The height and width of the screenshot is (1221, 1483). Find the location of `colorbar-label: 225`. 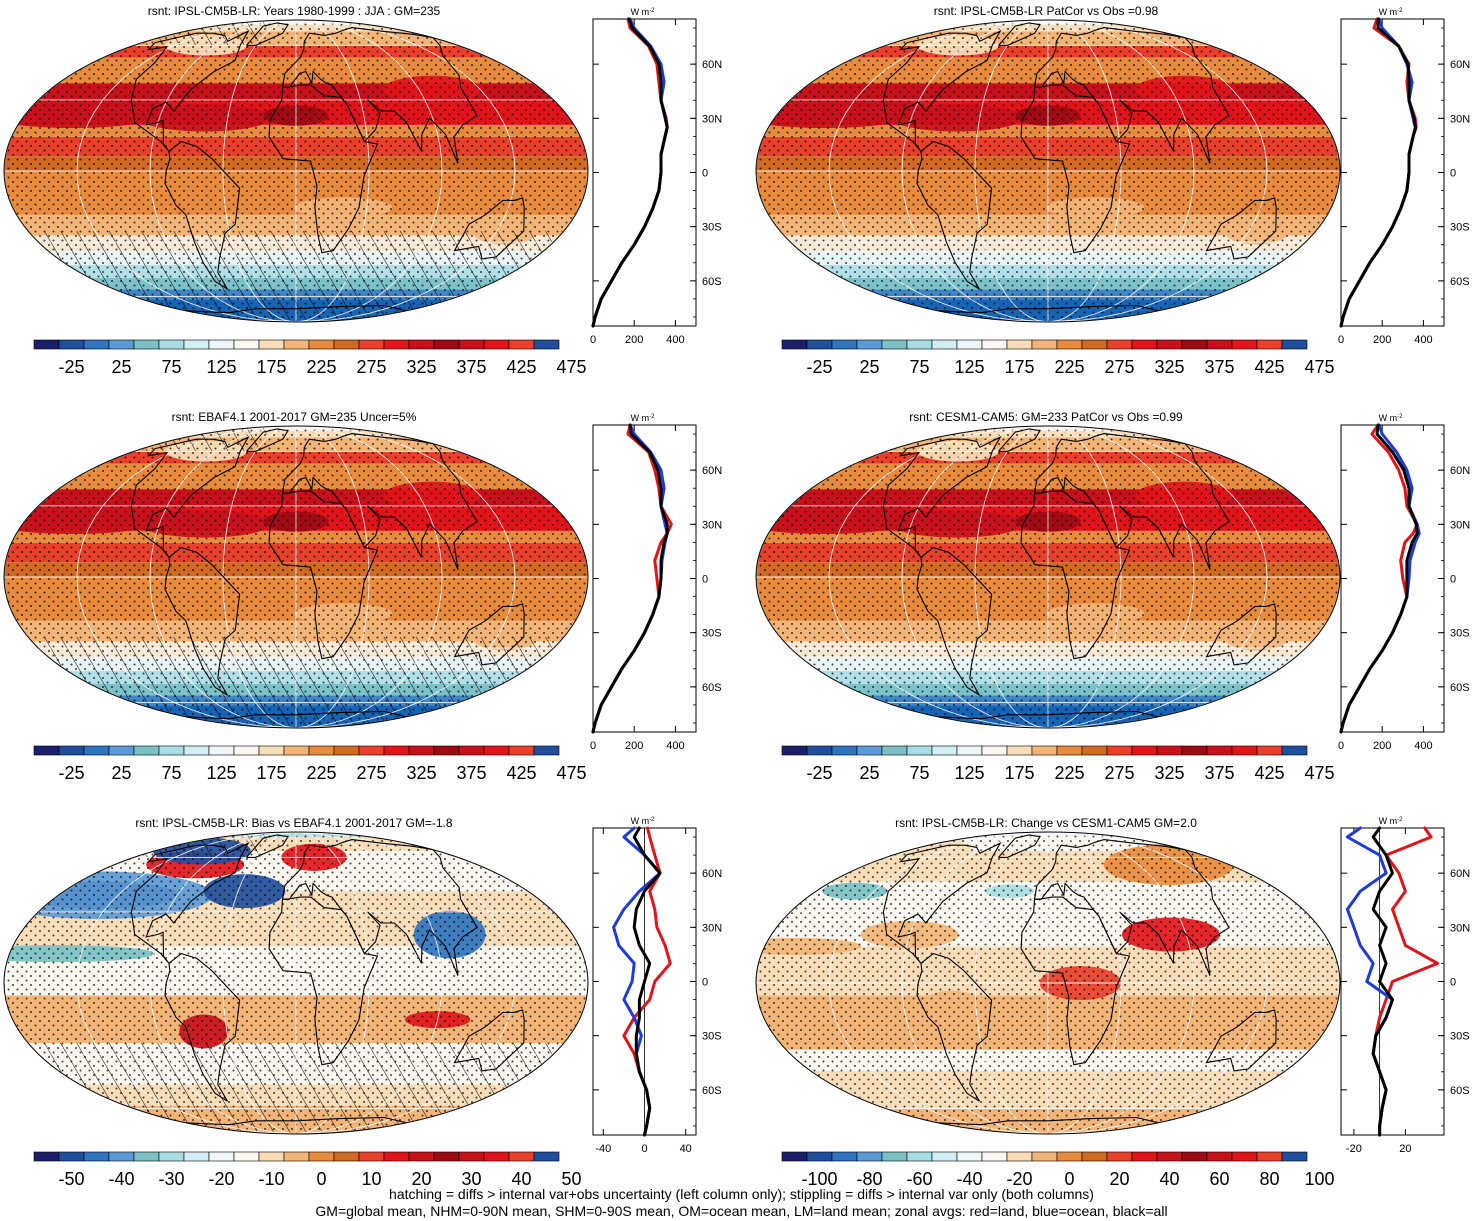

colorbar-label: 225 is located at coordinates (1069, 367).